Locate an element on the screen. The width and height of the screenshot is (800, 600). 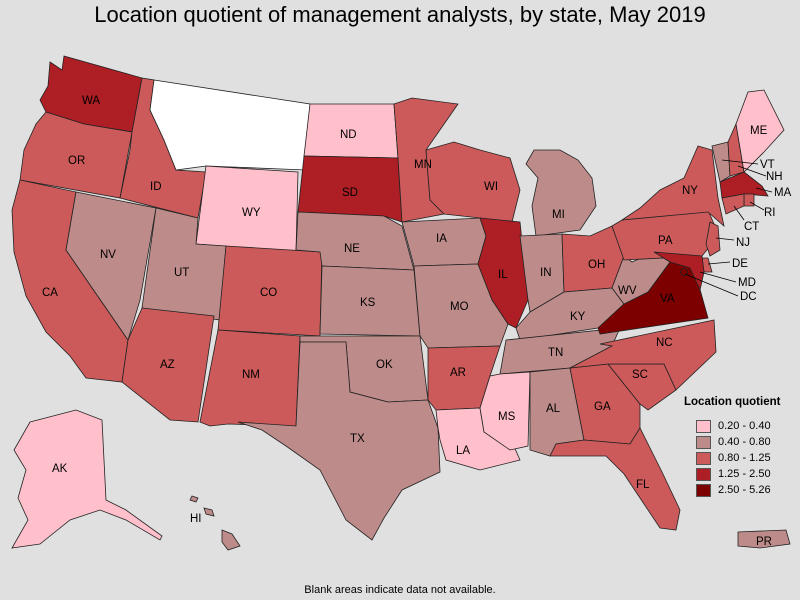
label-wv: WV is located at coordinates (627, 291).